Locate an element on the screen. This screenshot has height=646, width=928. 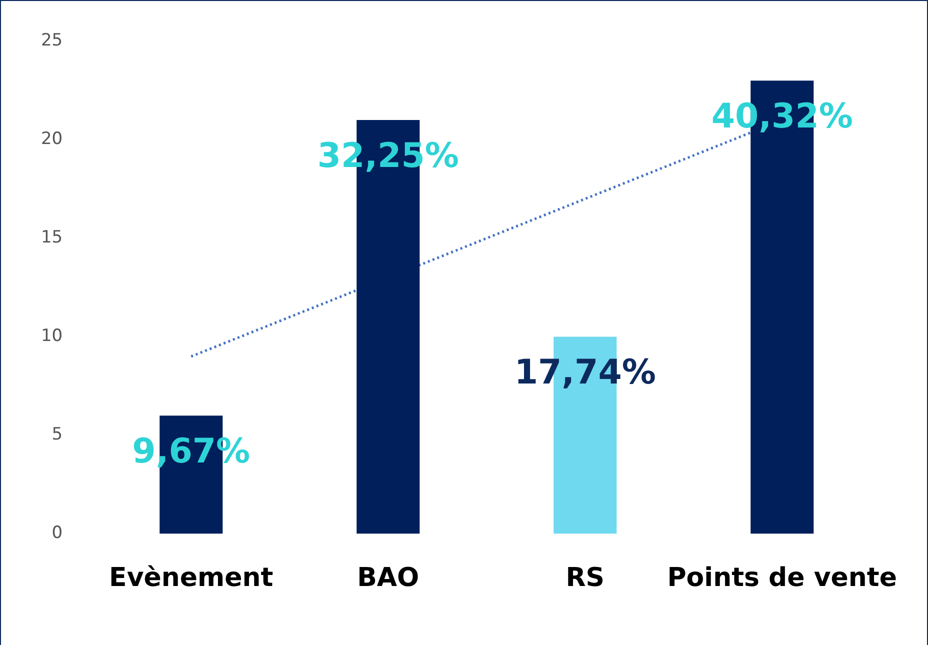
y-tick-label: 0 is located at coordinates (57, 533).